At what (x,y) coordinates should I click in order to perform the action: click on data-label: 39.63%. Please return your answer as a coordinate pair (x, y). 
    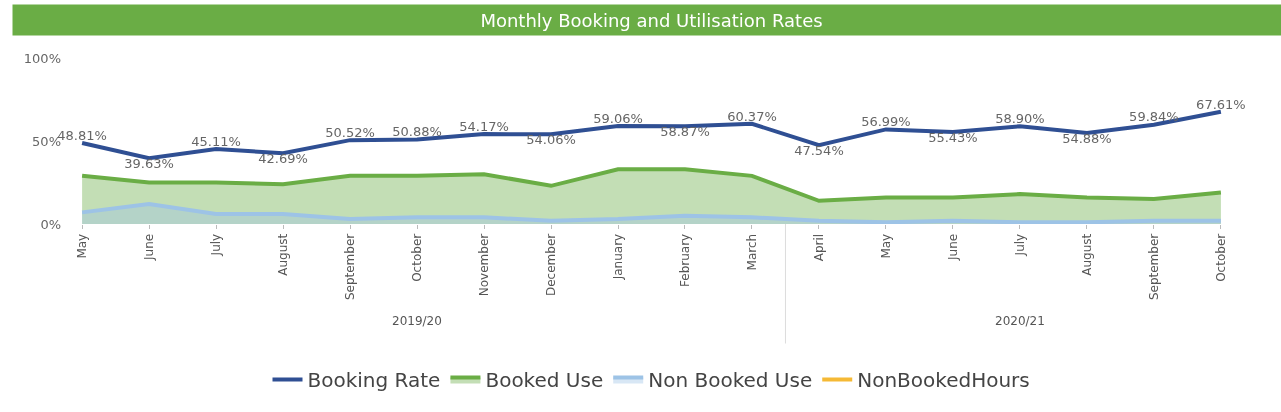
    Looking at the image, I should click on (149, 163).